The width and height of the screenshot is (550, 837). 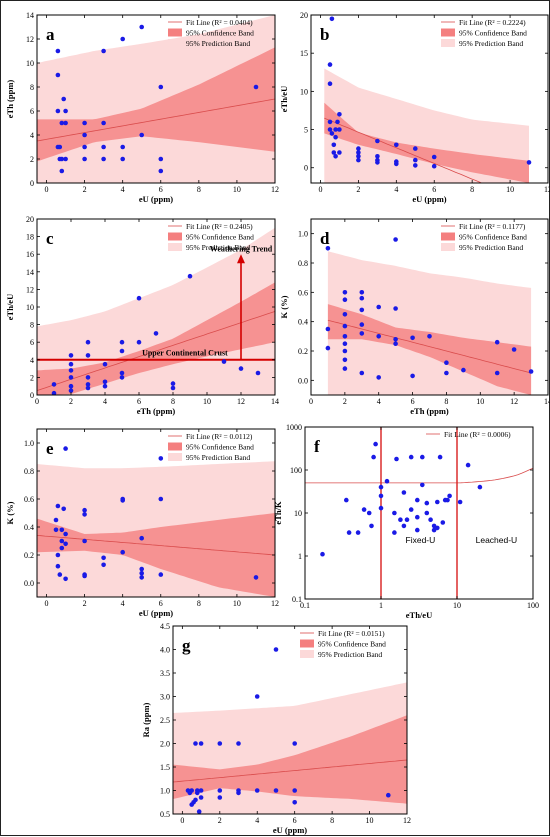 What do you see at coordinates (305, 605) in the screenshot?
I see `x-tick-label: 0.1` at bounding box center [305, 605].